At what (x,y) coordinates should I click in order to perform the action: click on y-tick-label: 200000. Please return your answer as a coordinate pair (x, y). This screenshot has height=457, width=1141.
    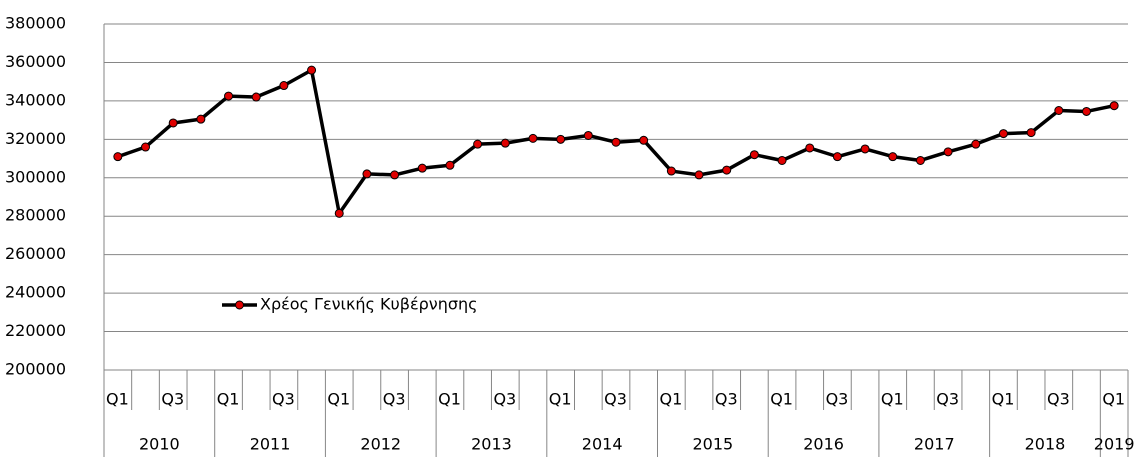
    Looking at the image, I should click on (35, 369).